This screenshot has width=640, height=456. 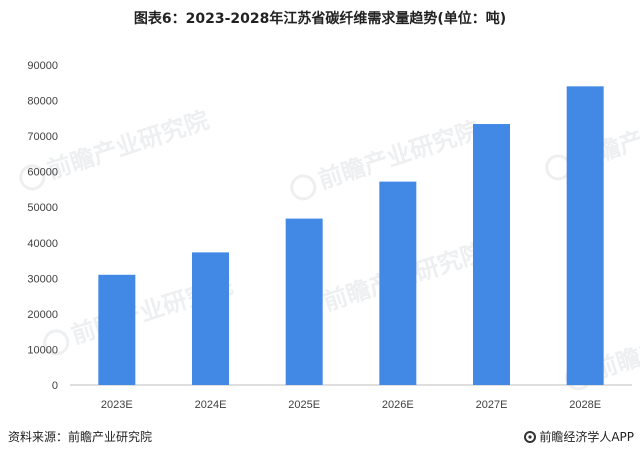 What do you see at coordinates (42, 102) in the screenshot?
I see `y-tick-label: 80000` at bounding box center [42, 102].